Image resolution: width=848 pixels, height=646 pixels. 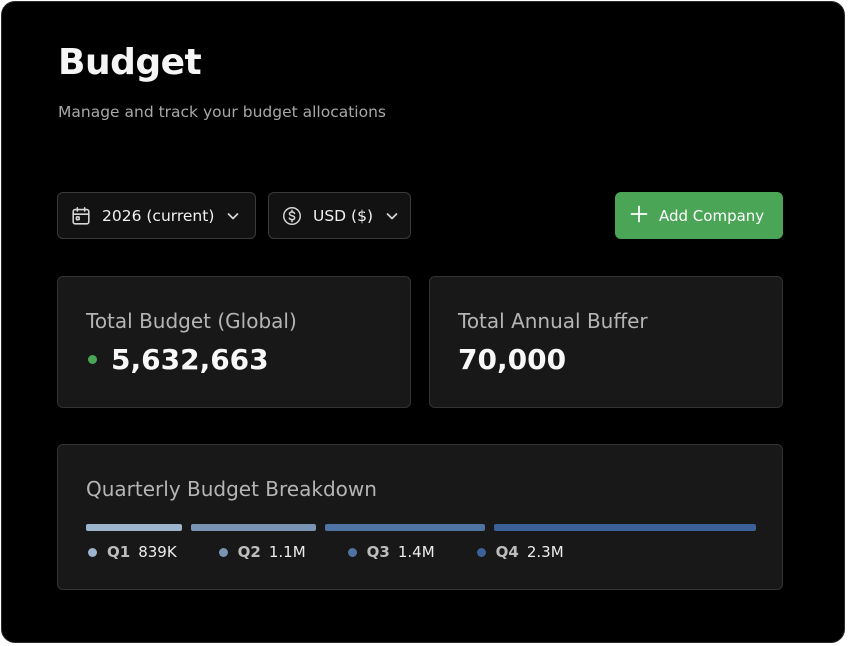 I want to click on total-budget-card: Total Budget (Global) 5,632,663, so click(x=234, y=342).